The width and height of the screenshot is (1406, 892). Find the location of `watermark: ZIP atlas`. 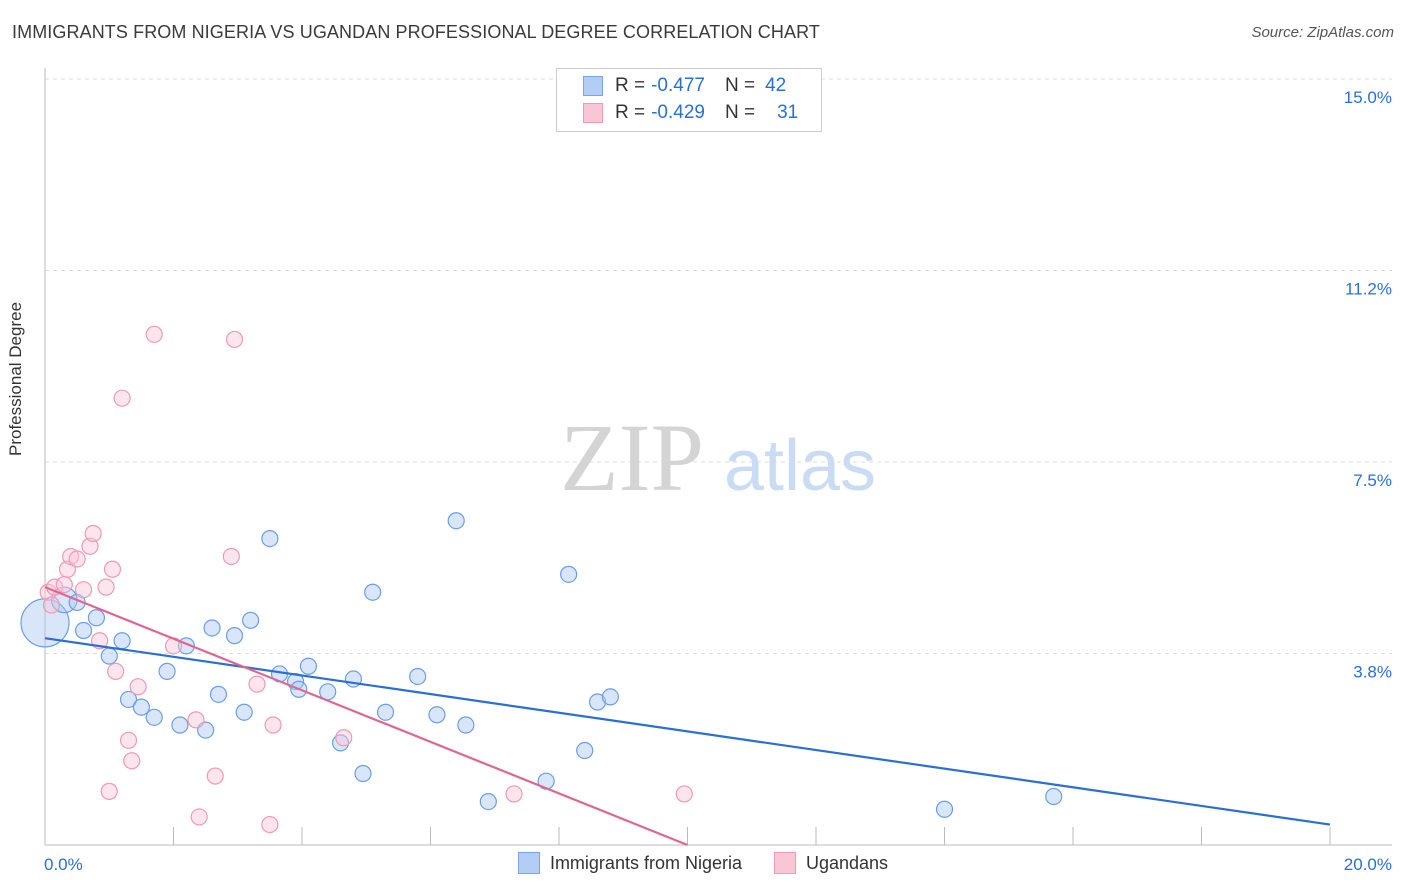

watermark: ZIP atlas is located at coordinates (718, 457).